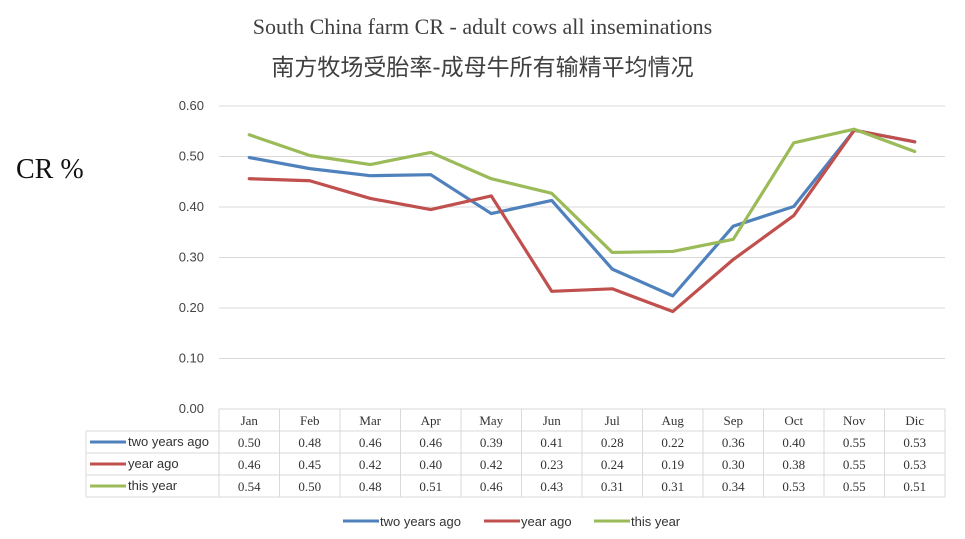 The image size is (965, 539). I want to click on data-label: 0.45, so click(309, 464).